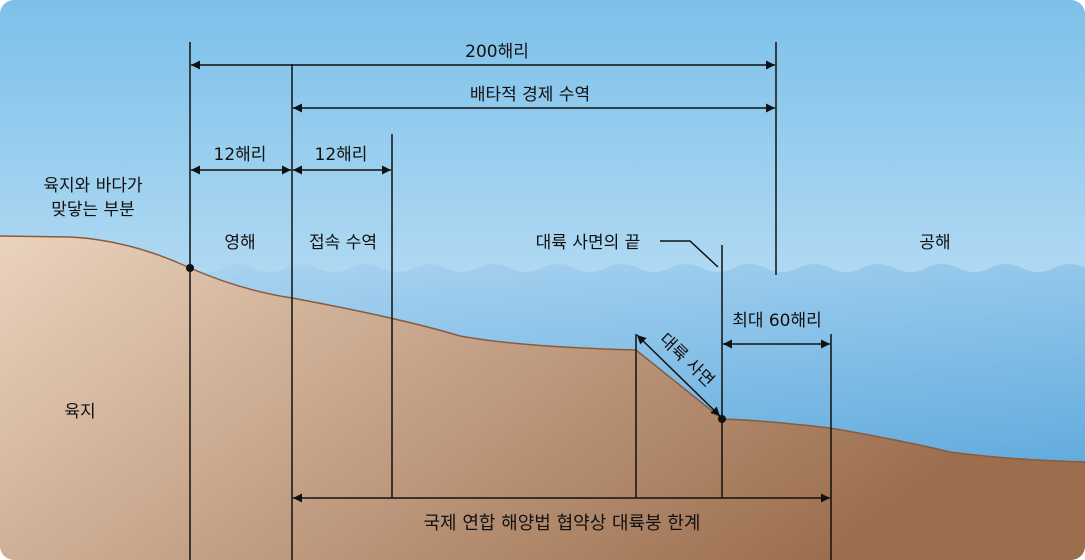 The height and width of the screenshot is (560, 1085). Describe the element at coordinates (678, 375) in the screenshot. I see `arrow-slope` at that location.